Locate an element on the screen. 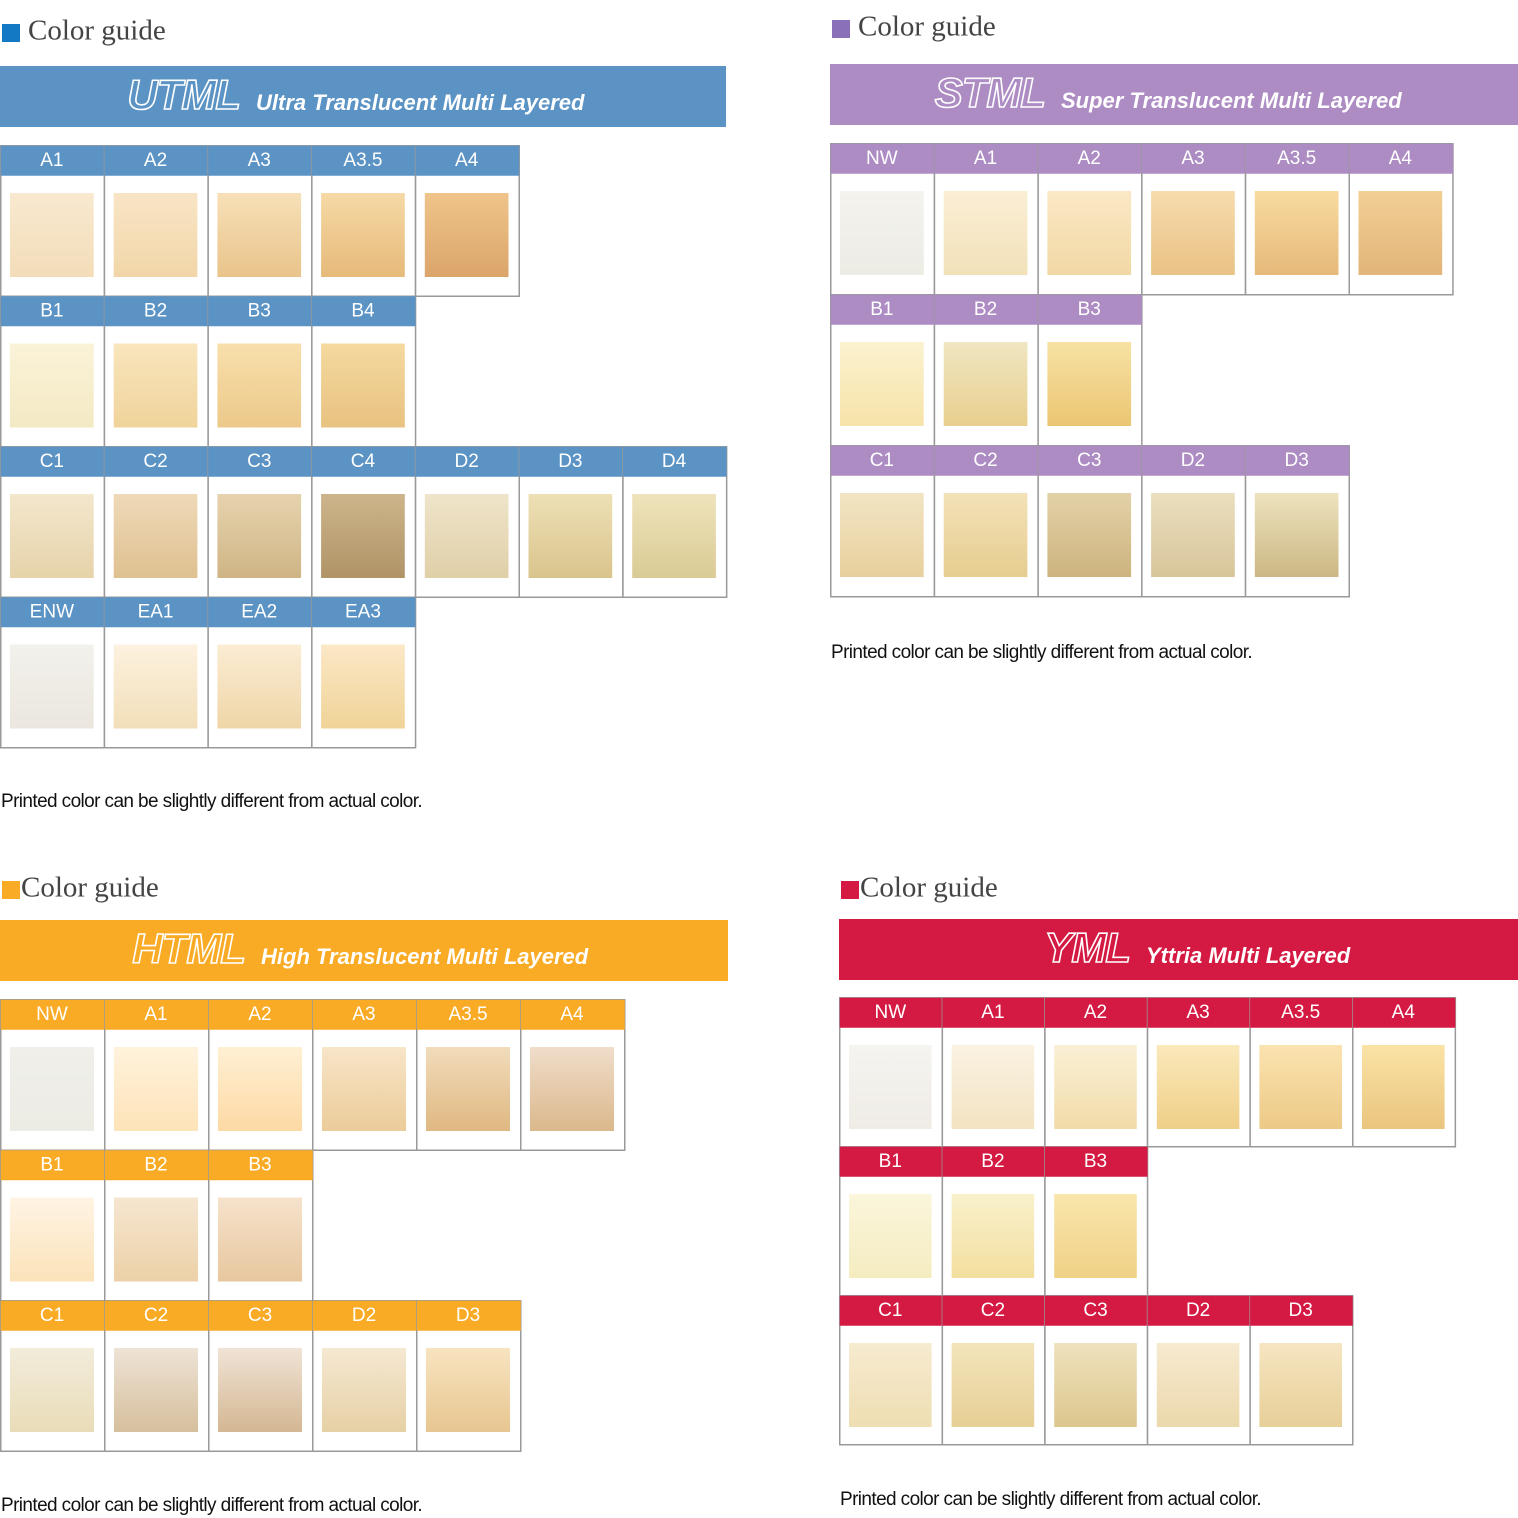 This screenshot has height=1518, width=1518. shade-name: EA1 is located at coordinates (156, 612).